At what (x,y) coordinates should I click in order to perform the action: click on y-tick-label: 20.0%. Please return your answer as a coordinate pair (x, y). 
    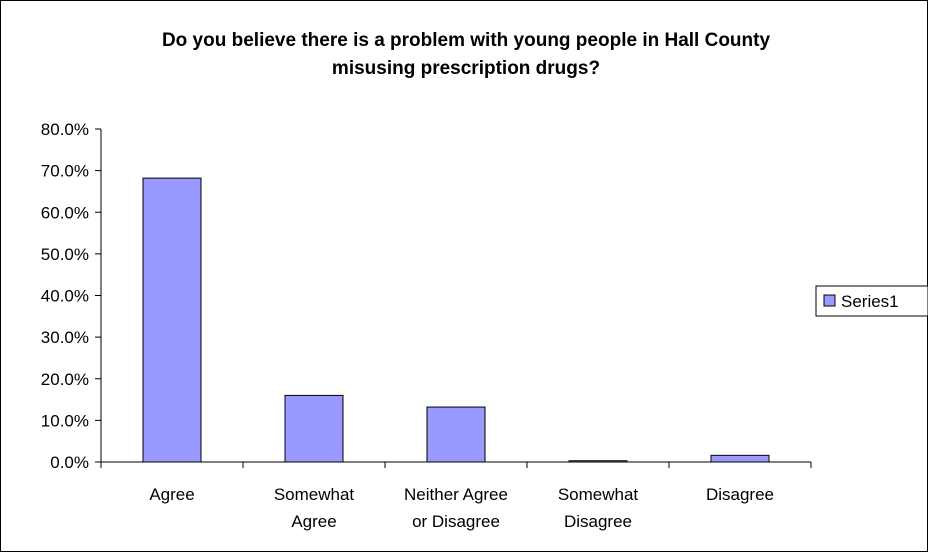
    Looking at the image, I should click on (65, 379).